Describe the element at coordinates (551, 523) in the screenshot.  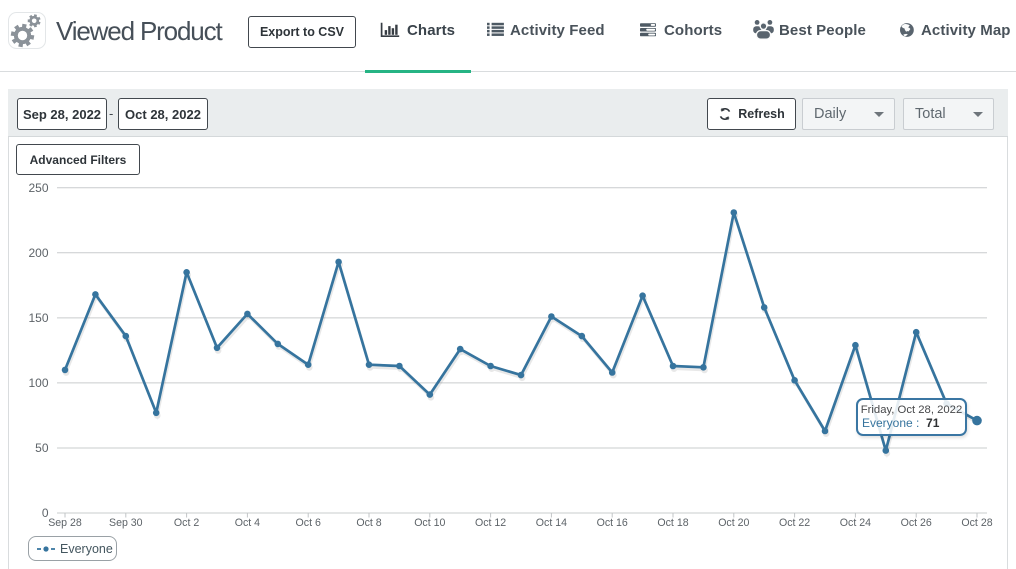
I see `svg-text: Oct 14` at that location.